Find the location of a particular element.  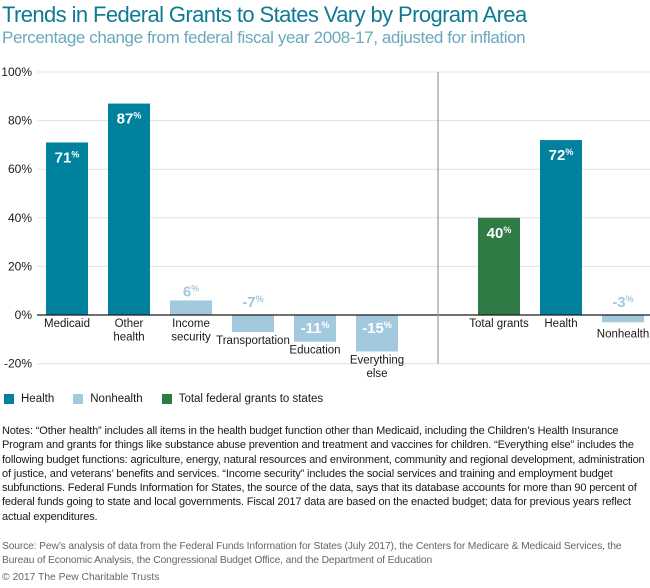

value-label: -7% is located at coordinates (252, 302).